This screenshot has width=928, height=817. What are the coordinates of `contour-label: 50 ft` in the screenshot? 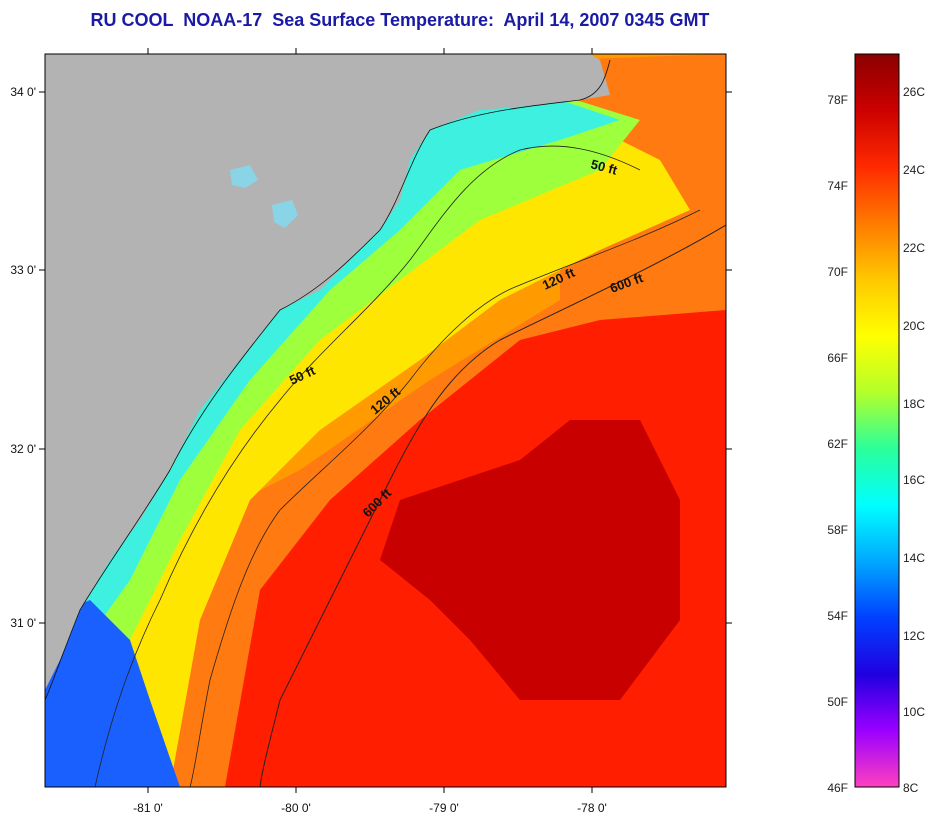 It's located at (604, 167).